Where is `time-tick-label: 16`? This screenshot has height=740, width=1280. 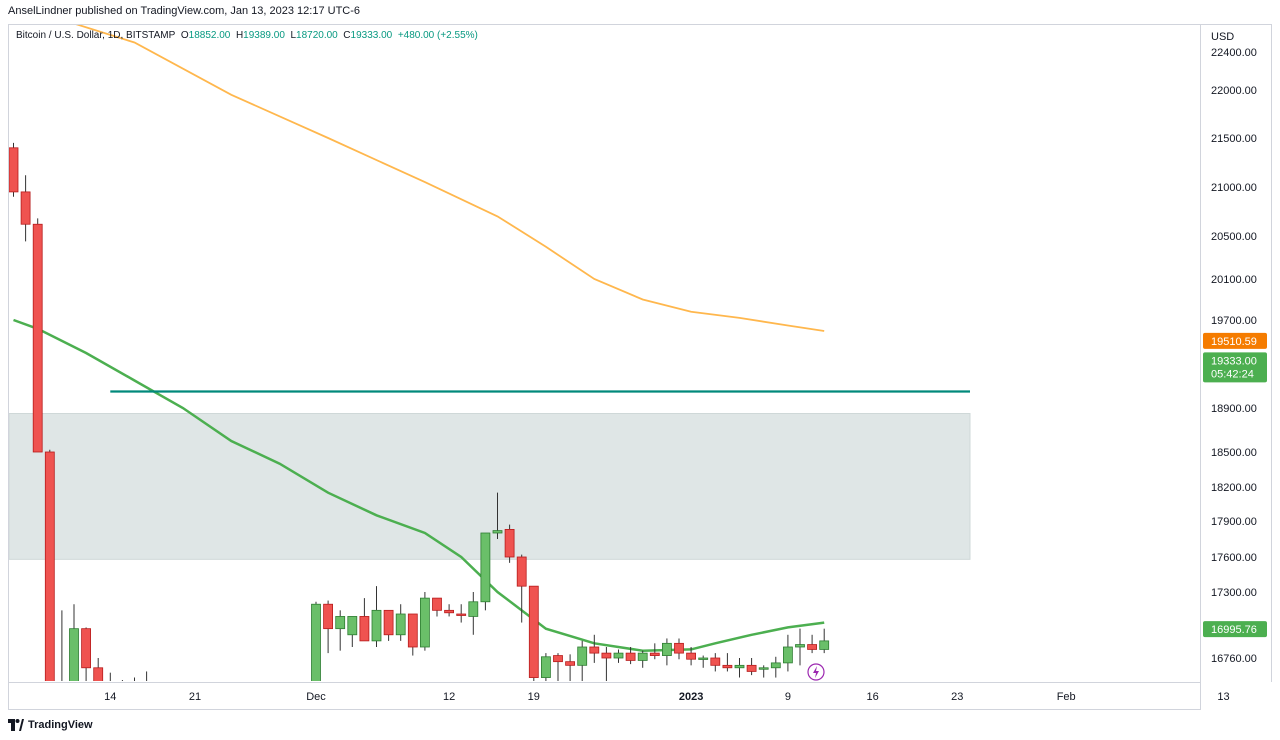 time-tick-label: 16 is located at coordinates (872, 697).